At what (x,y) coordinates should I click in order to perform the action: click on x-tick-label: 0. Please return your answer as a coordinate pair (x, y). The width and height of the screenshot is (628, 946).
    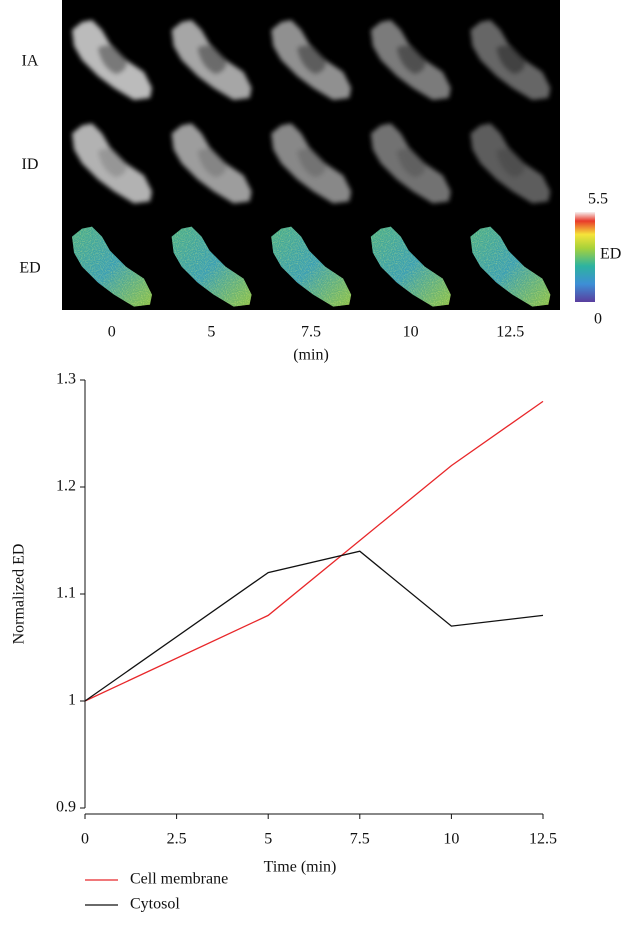
    Looking at the image, I should click on (85, 839).